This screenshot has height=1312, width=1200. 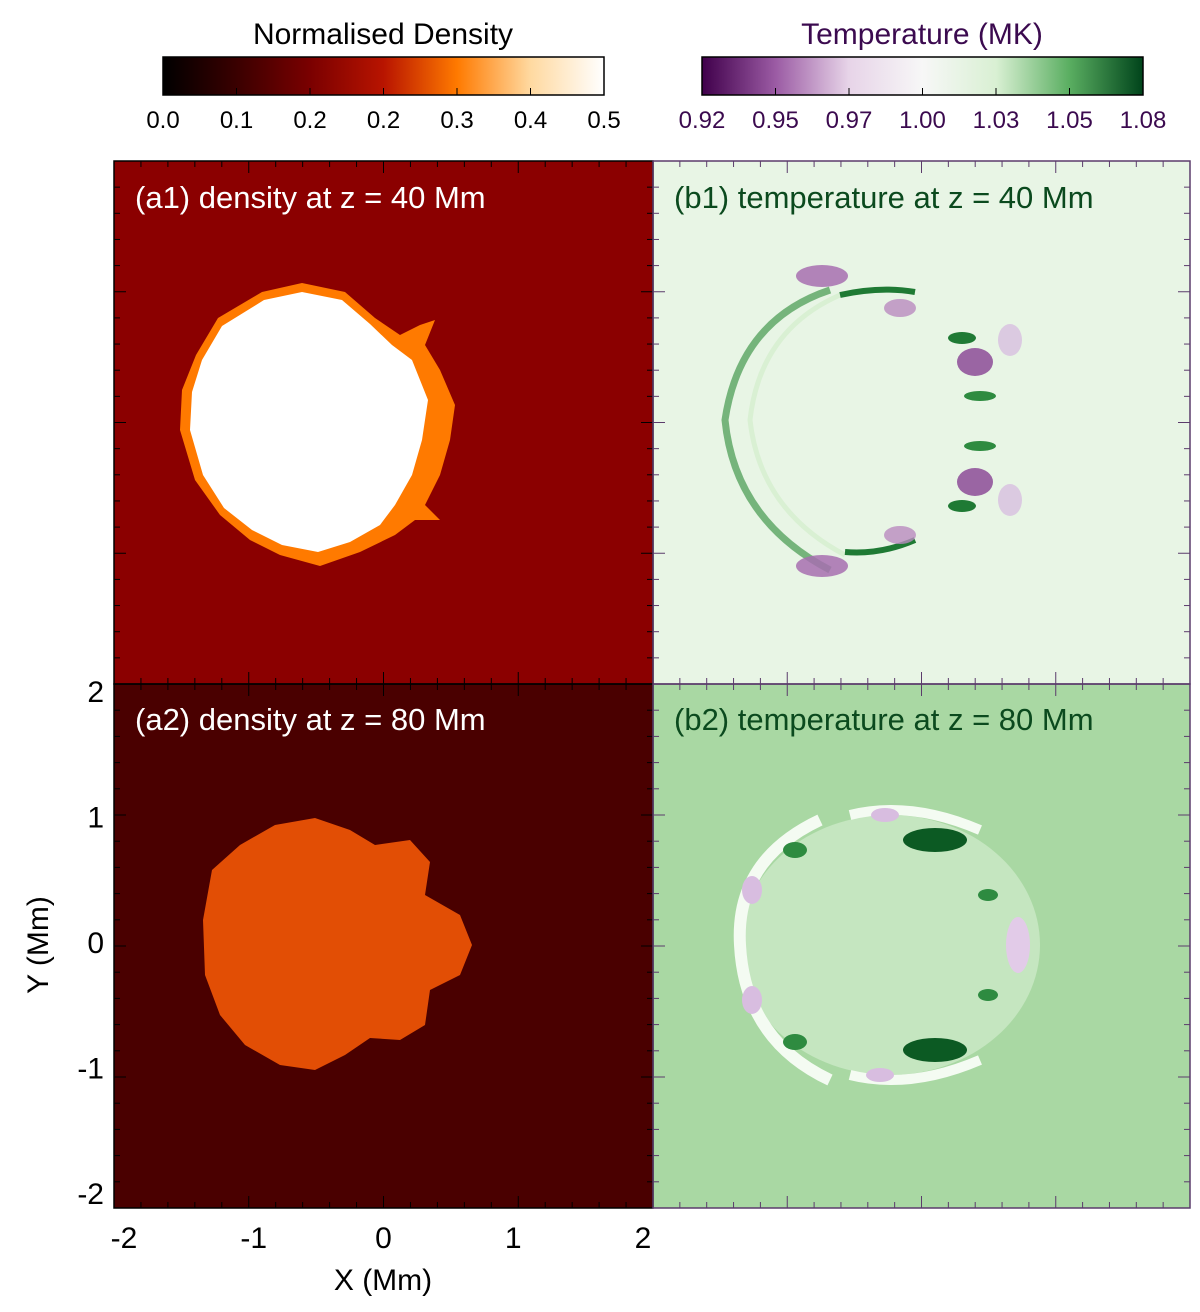 What do you see at coordinates (95, 692) in the screenshot?
I see `y-tick-label-0: 2` at bounding box center [95, 692].